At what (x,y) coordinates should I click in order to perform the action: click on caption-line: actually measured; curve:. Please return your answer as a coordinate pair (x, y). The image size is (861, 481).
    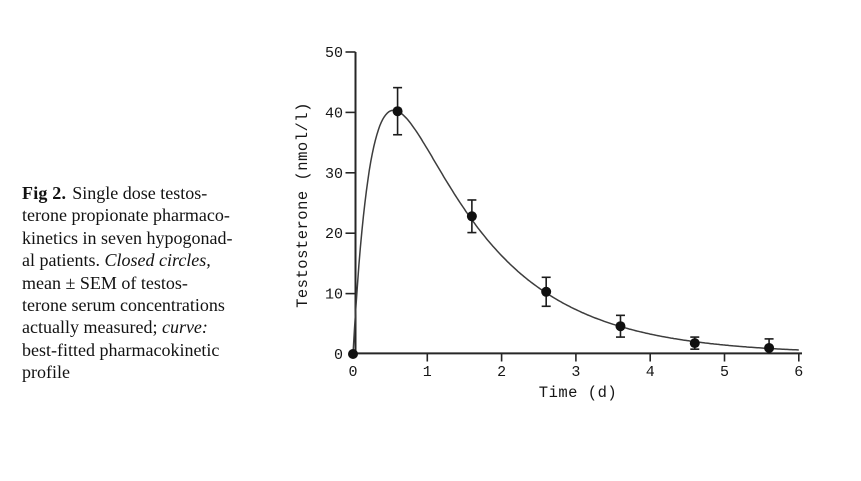
    Looking at the image, I should click on (172, 327).